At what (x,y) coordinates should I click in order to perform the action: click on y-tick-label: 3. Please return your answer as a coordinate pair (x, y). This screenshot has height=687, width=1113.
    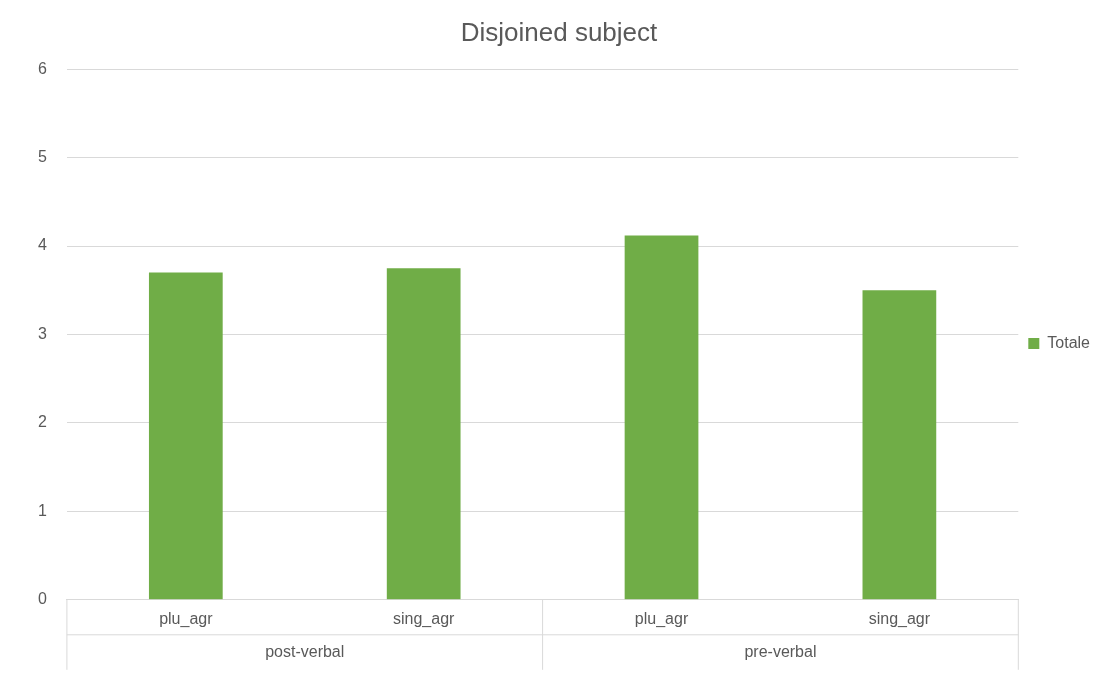
    Looking at the image, I should click on (42, 333).